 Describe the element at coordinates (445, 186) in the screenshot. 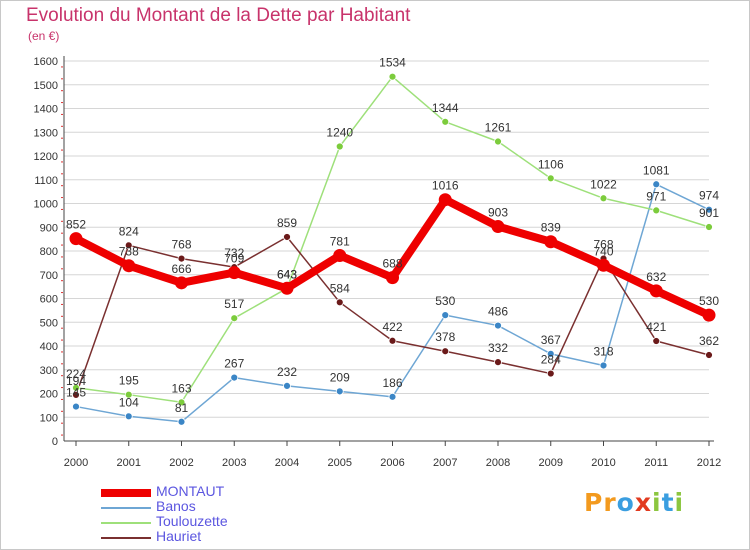

I see `data-label: 1016` at that location.